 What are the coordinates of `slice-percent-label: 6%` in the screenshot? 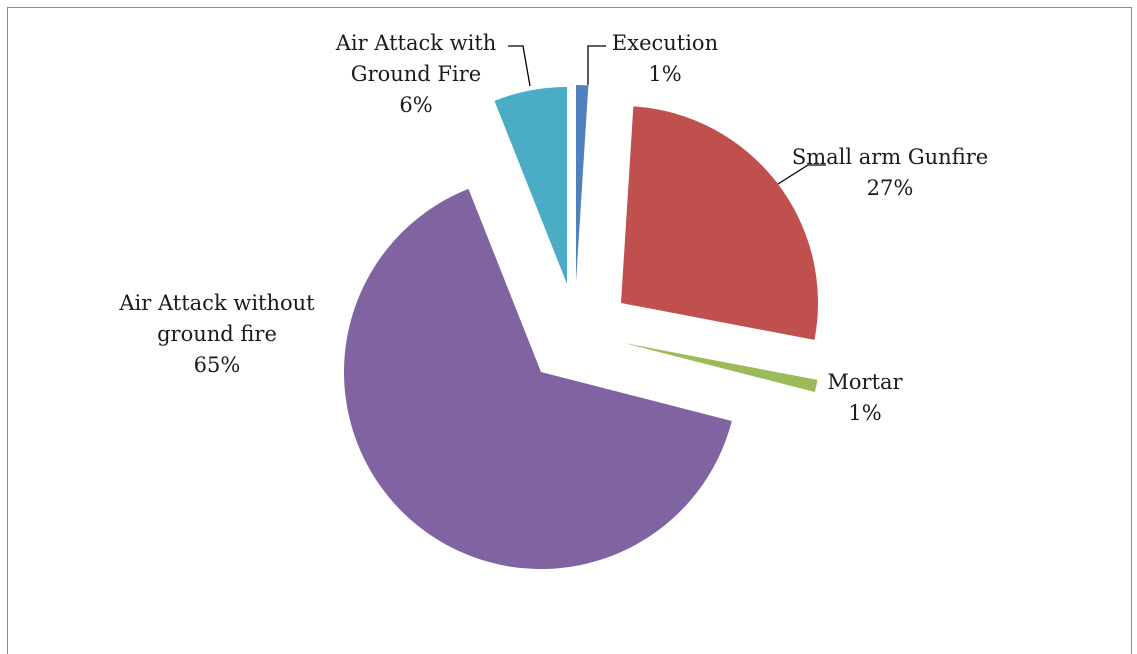 It's located at (415, 105).